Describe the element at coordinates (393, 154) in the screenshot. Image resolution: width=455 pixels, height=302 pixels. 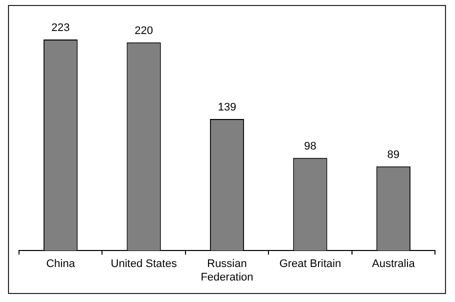
I see `data-label: 89` at that location.